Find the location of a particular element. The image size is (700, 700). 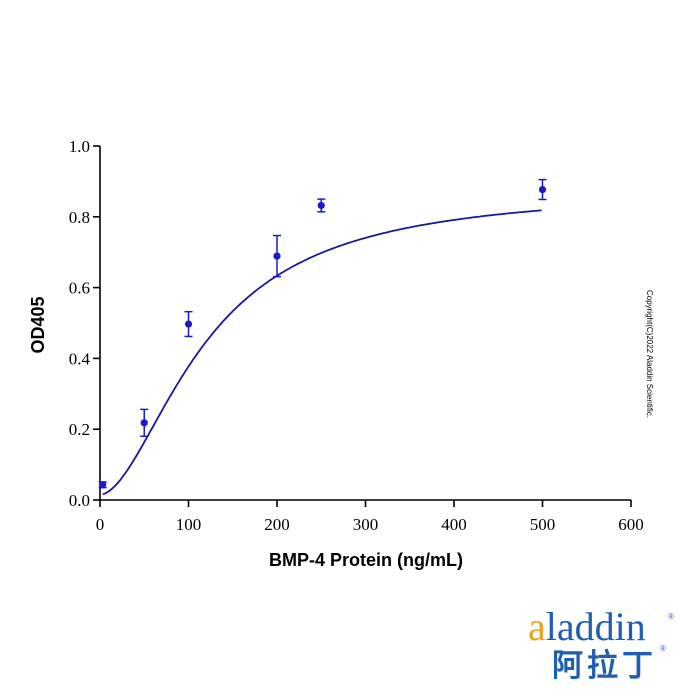

y-tick-label: 0.4 is located at coordinates (80, 358).